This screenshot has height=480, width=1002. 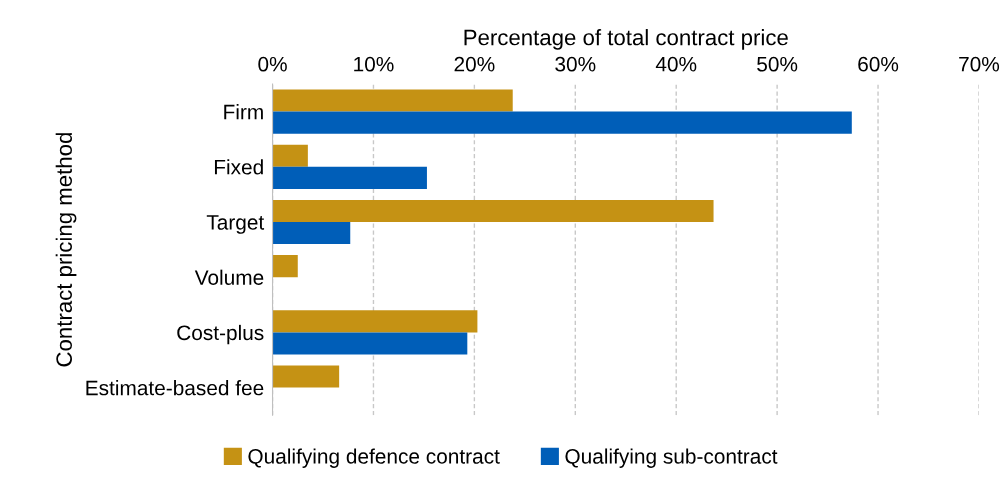 I want to click on y-tick-label: Cost-plus, so click(x=220, y=334).